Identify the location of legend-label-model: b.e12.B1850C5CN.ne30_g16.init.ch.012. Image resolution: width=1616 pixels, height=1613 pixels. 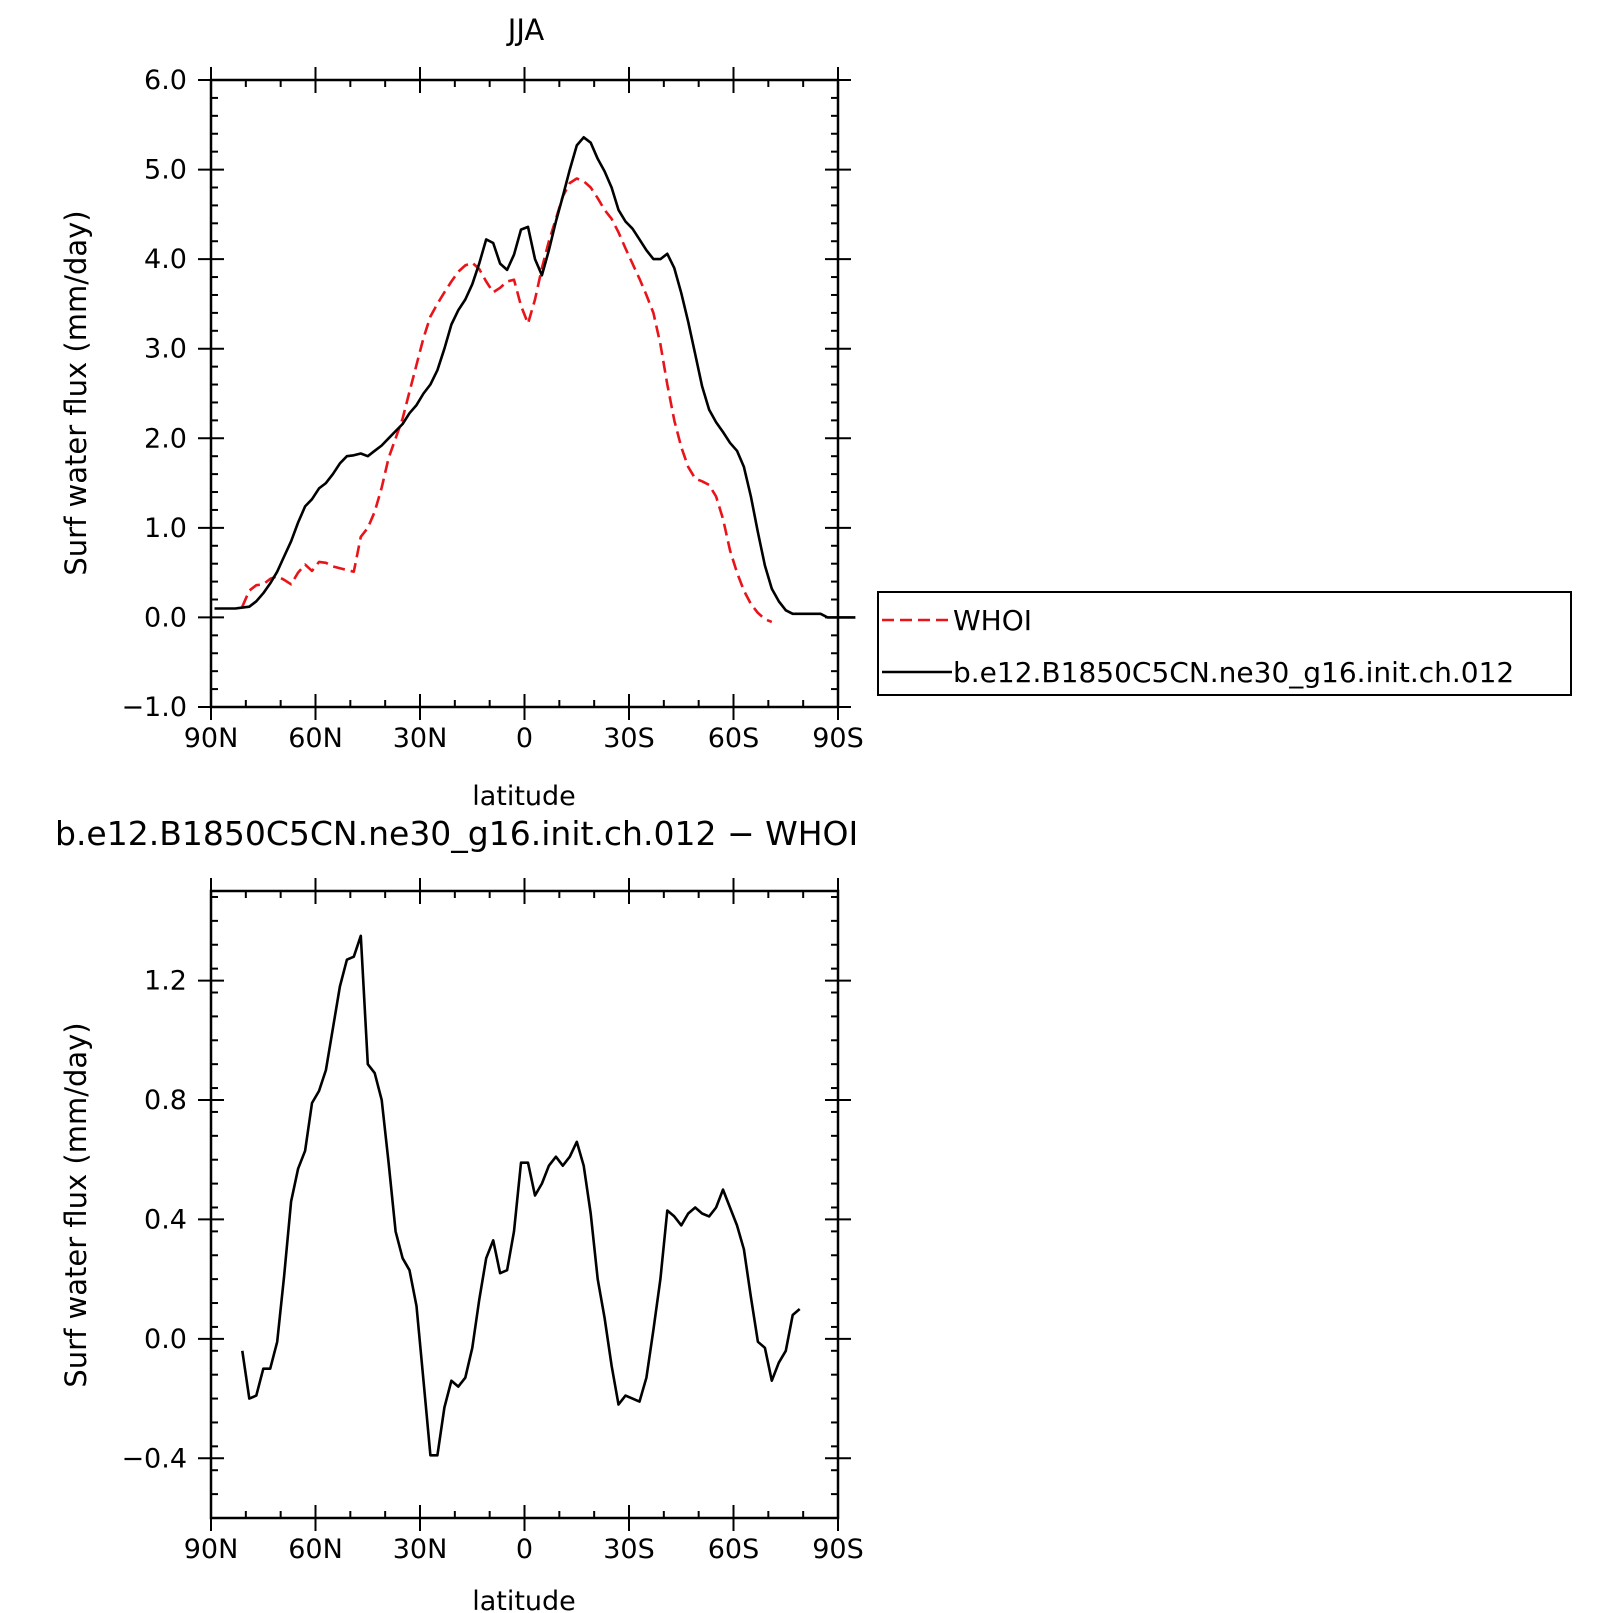
(1233, 672).